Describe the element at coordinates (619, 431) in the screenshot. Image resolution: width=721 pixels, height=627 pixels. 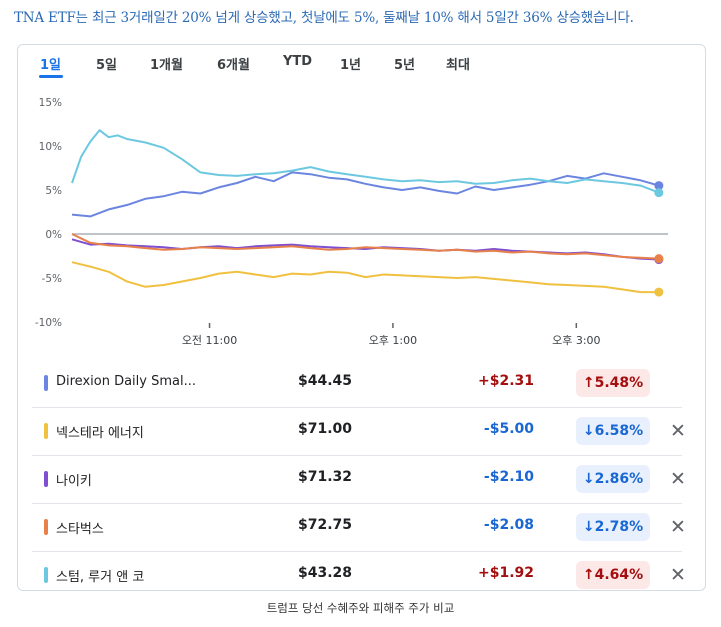
I see `percent-value: 6.58%` at that location.